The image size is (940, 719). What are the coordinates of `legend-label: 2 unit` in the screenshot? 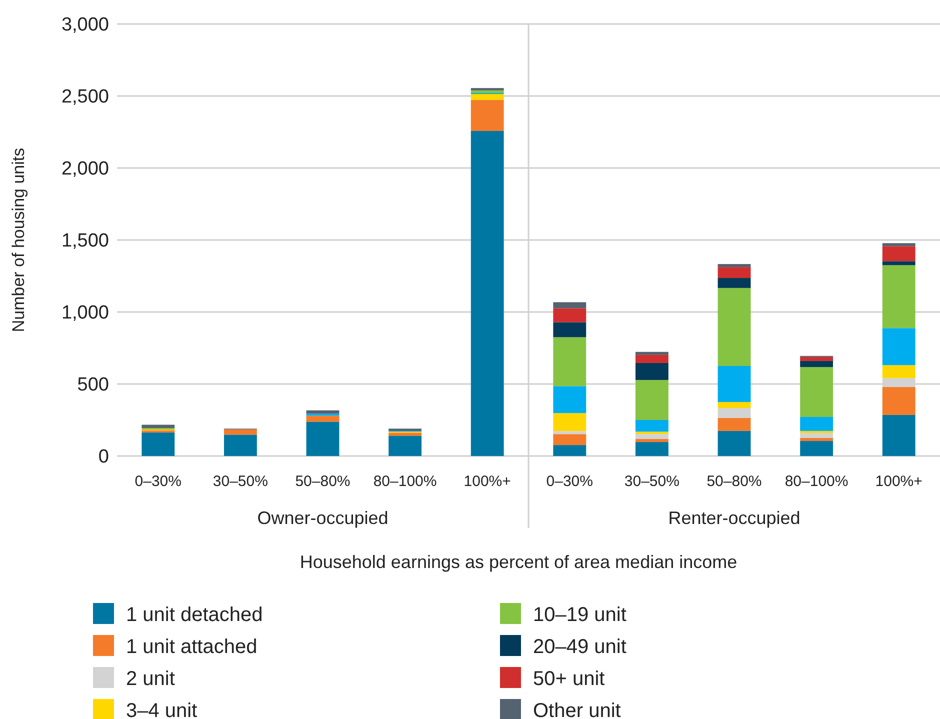 It's located at (151, 679).